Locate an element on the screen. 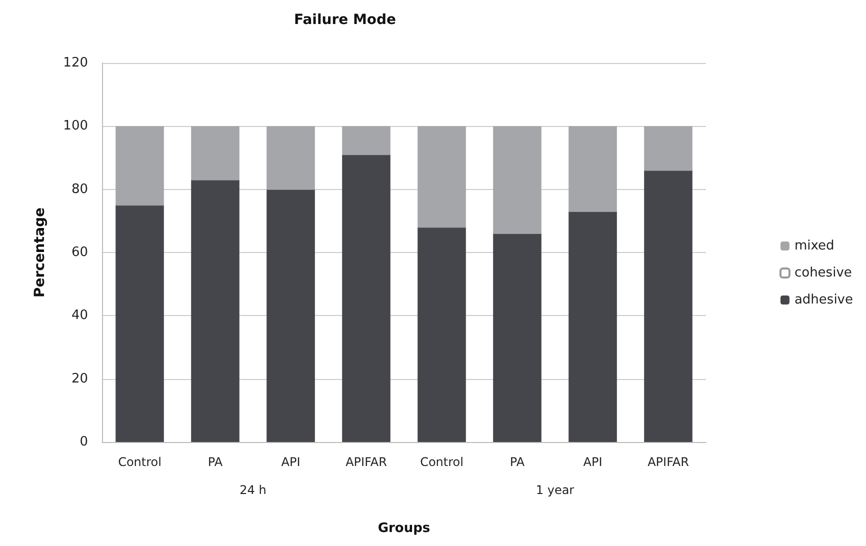 The height and width of the screenshot is (546, 866). chart-title: Failure Mode is located at coordinates (345, 20).